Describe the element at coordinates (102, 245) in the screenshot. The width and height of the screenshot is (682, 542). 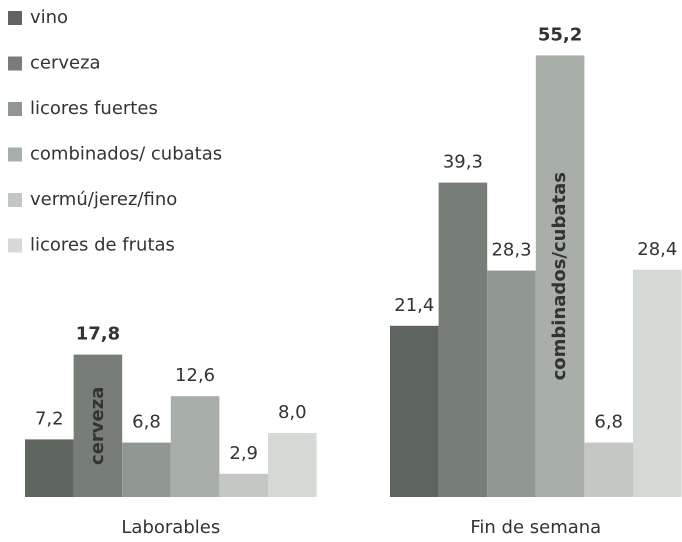
I see `legend-label: licores de frutas` at that location.